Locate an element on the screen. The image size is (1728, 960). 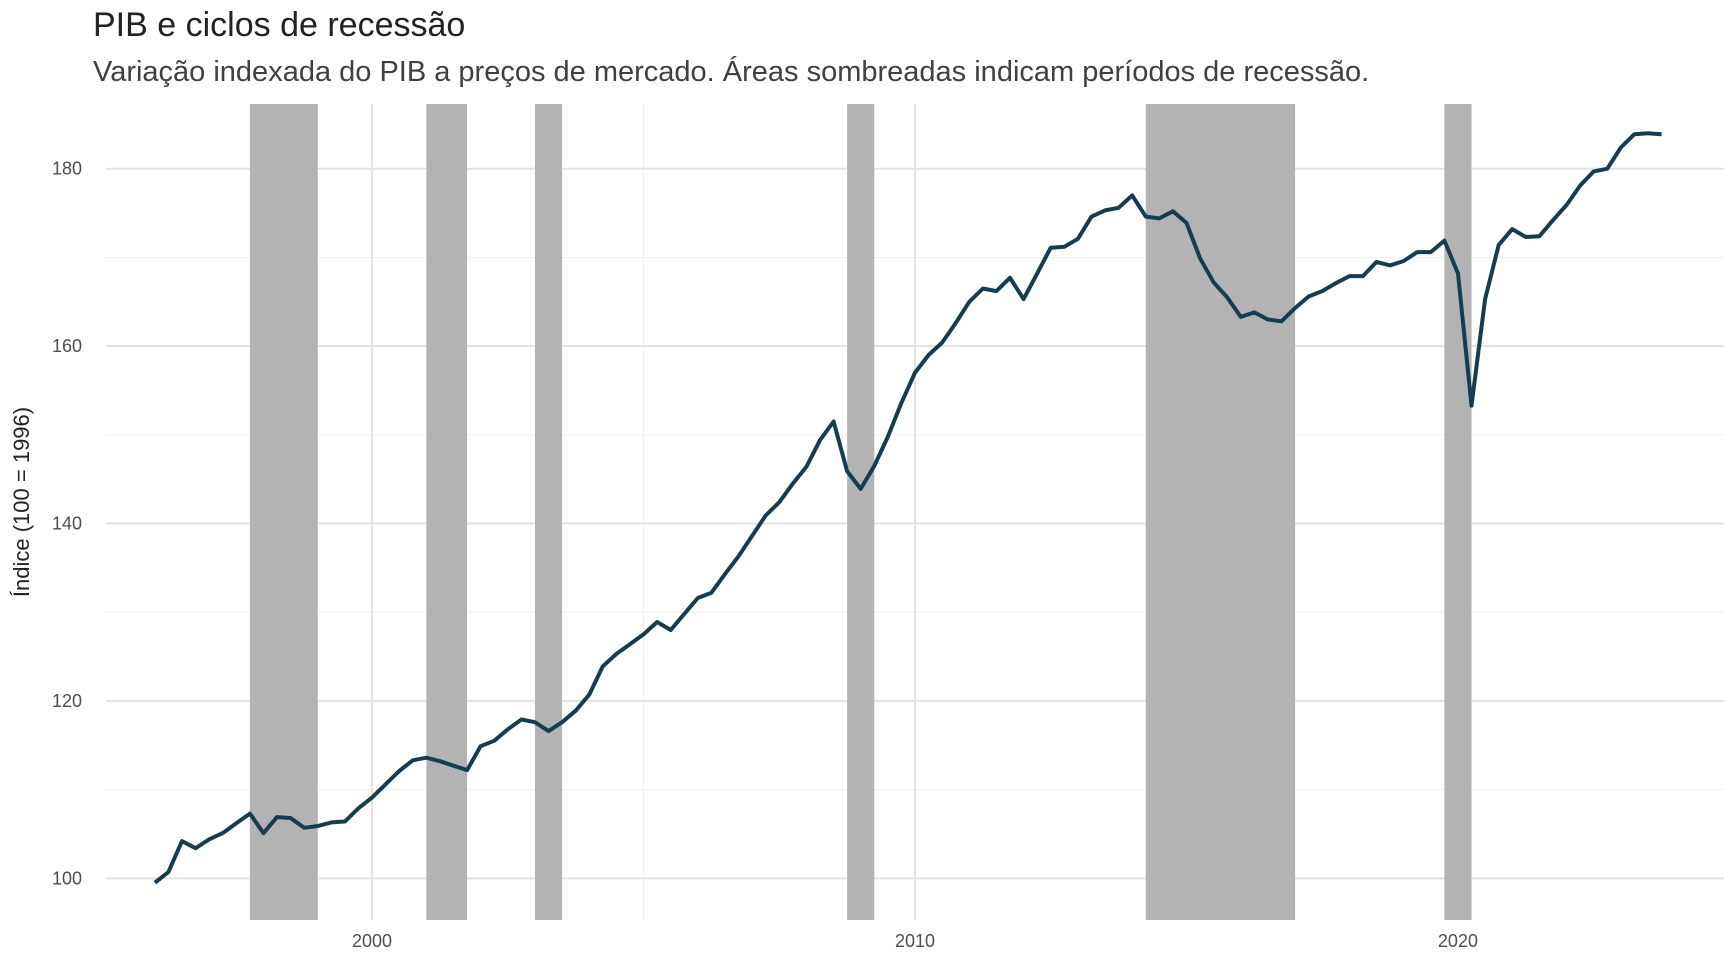
y-tick-label: 140 is located at coordinates (67, 524).